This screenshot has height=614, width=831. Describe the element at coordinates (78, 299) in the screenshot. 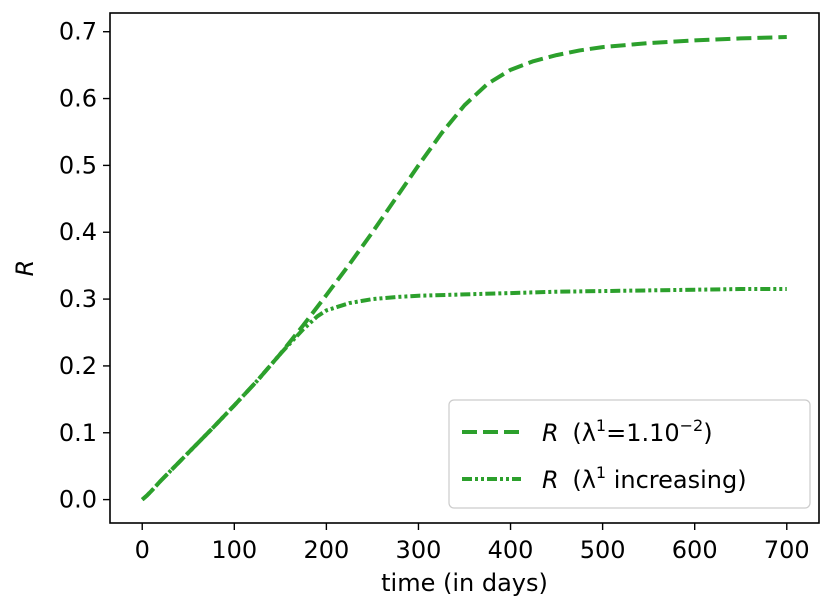

I see `y-tick-label: 0.3` at that location.